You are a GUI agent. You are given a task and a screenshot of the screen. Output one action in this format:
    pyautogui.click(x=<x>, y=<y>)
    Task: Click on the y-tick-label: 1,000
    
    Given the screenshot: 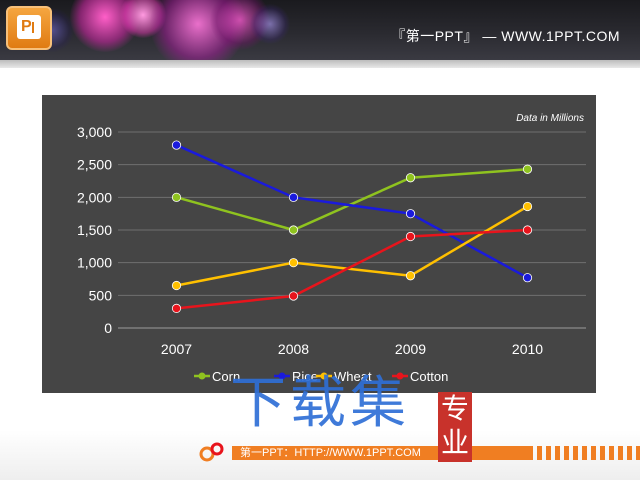 What is the action you would take?
    pyautogui.click(x=94, y=263)
    